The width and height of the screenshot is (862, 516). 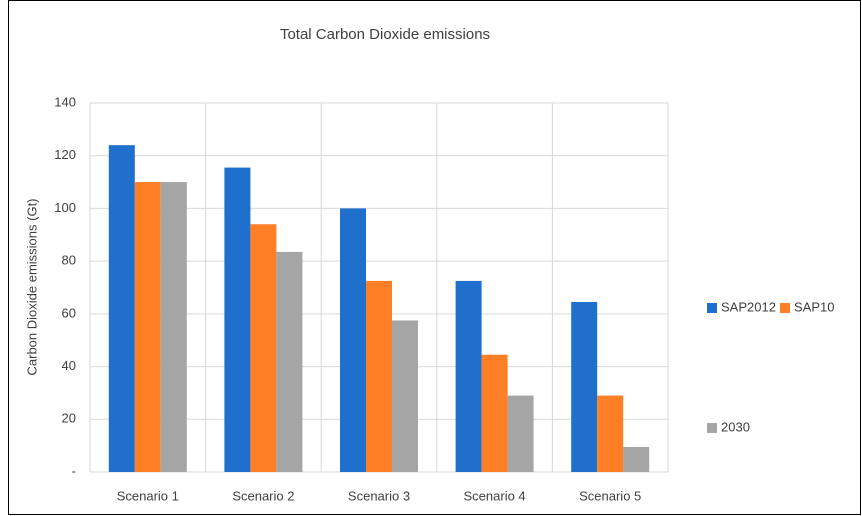 I want to click on x-tick-label: Scenario 2, so click(x=263, y=495).